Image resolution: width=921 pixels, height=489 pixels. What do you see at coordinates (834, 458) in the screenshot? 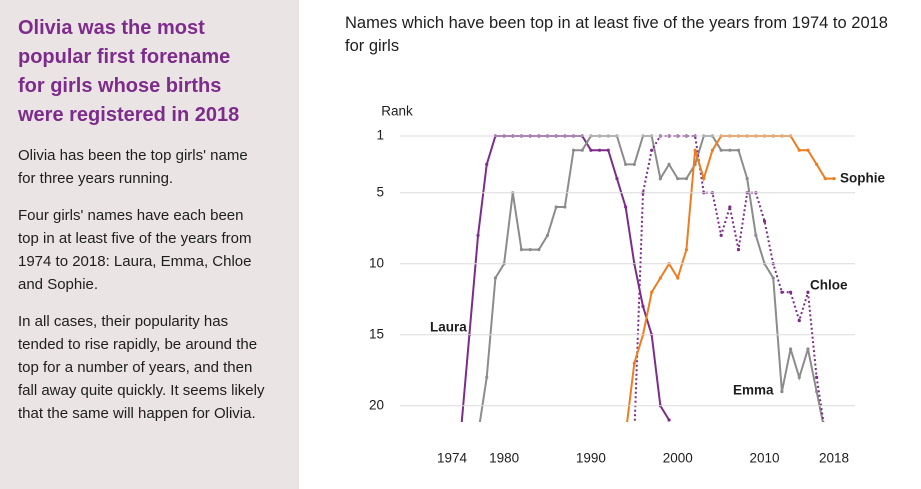
I see `x-tick-label: 2018` at bounding box center [834, 458].